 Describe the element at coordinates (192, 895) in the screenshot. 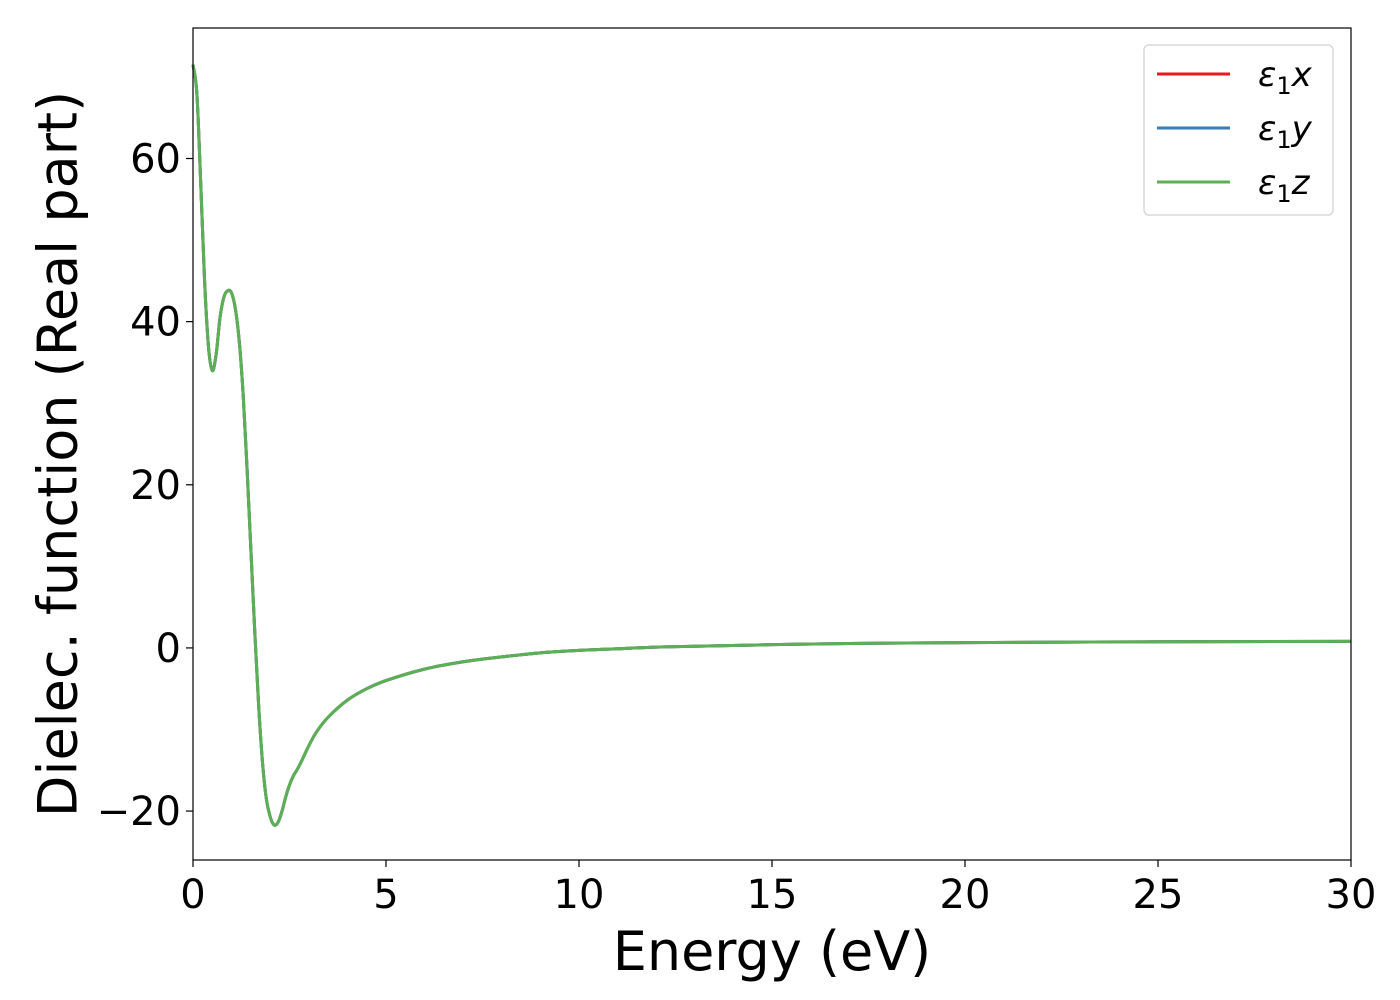

I see `x-tick-label: 0` at that location.